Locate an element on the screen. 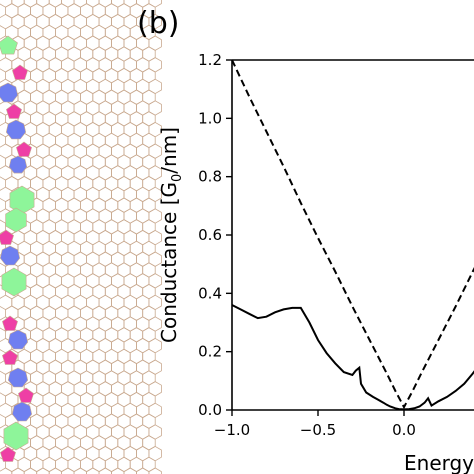  y-tick-label: 1.2 is located at coordinates (210, 60).